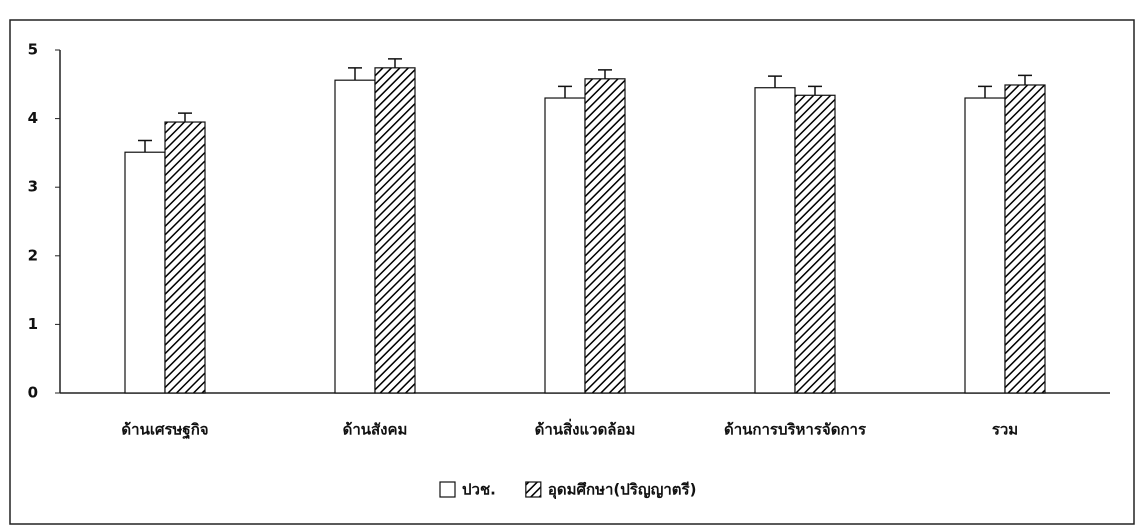 This screenshot has width=1139, height=528. I want to click on y-tick-label: 3, so click(33, 187).